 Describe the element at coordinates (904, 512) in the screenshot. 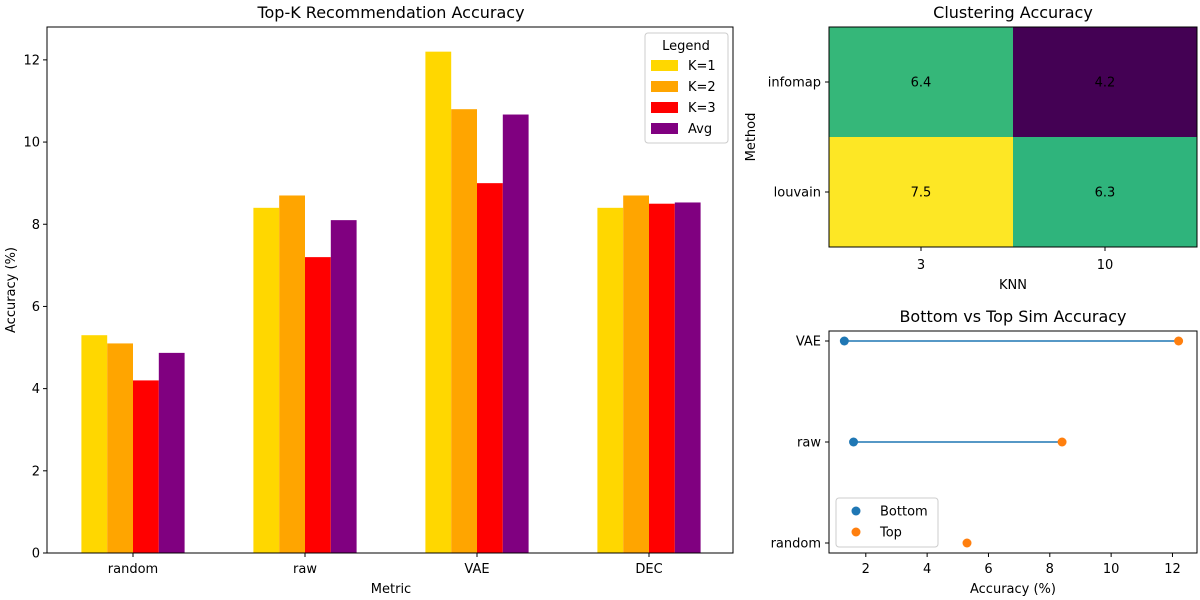

I see `legend-label: Bottom` at that location.